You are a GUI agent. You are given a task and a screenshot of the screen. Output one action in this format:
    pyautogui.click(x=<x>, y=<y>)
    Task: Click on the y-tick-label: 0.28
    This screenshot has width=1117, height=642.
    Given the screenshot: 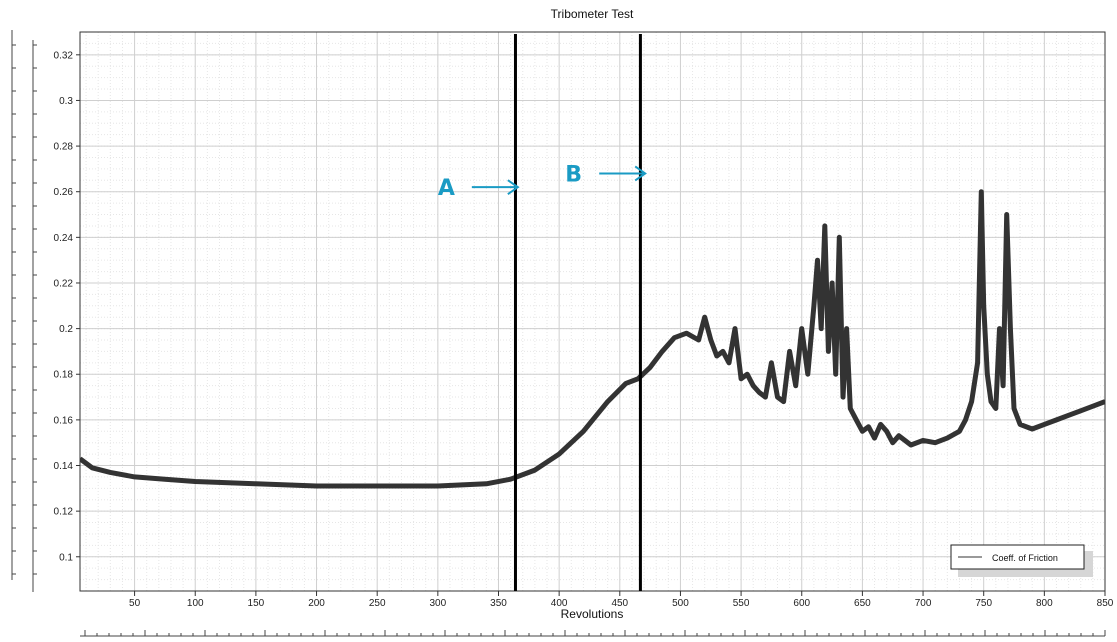 What is the action you would take?
    pyautogui.click(x=64, y=147)
    